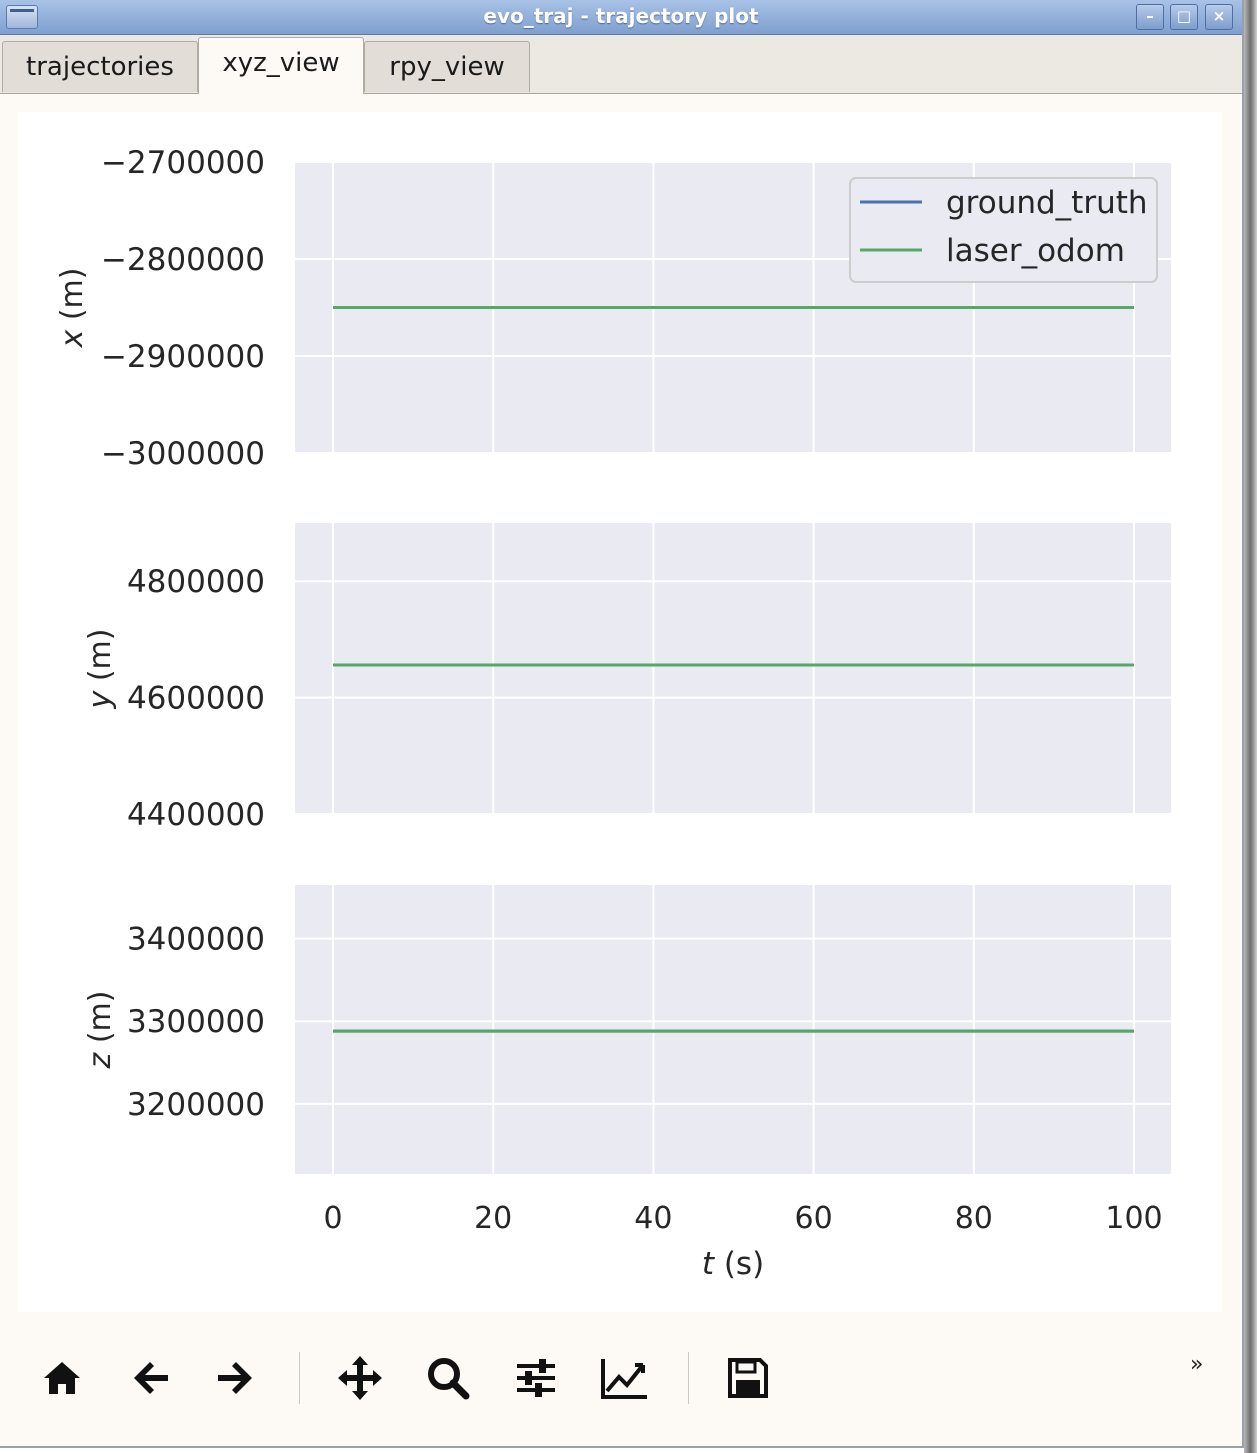  I want to click on y-tick-label: 3300000, so click(196, 1022).